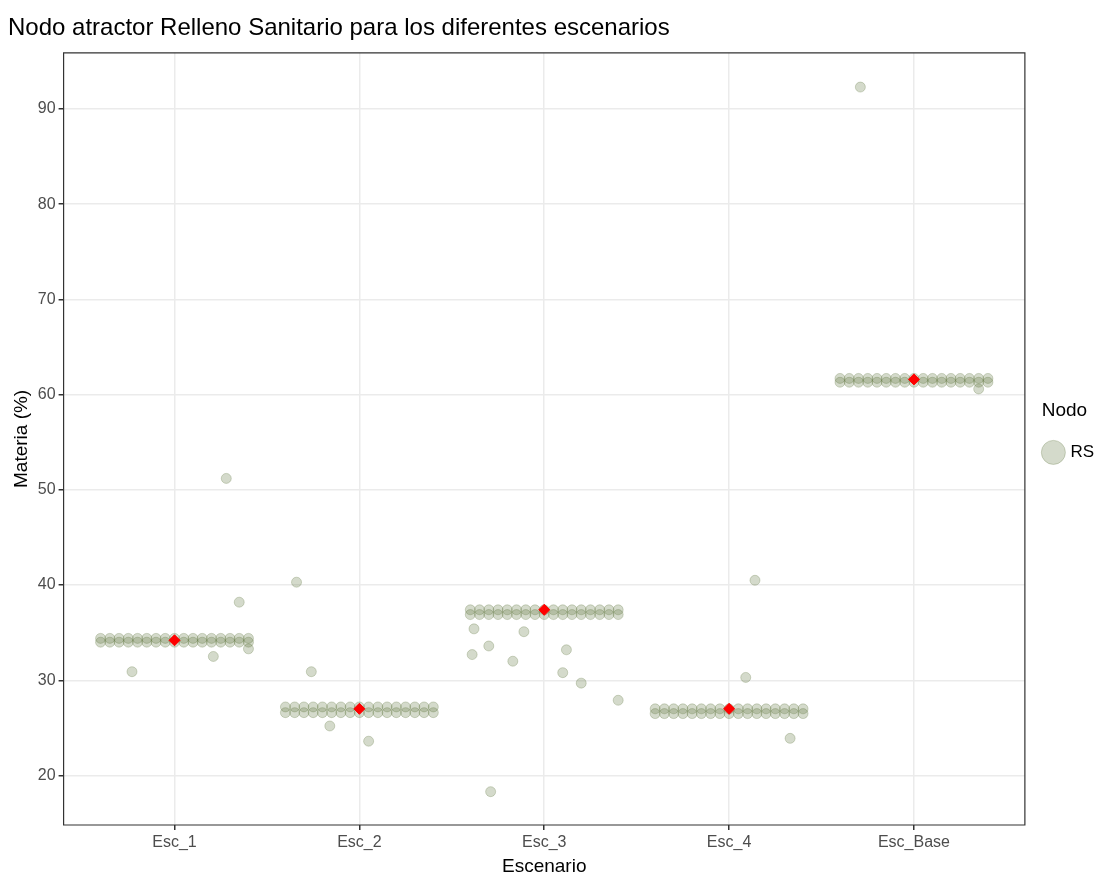 Image resolution: width=1114 pixels, height=882 pixels. What do you see at coordinates (359, 842) in the screenshot?
I see `x-tick-label: Esc_2` at bounding box center [359, 842].